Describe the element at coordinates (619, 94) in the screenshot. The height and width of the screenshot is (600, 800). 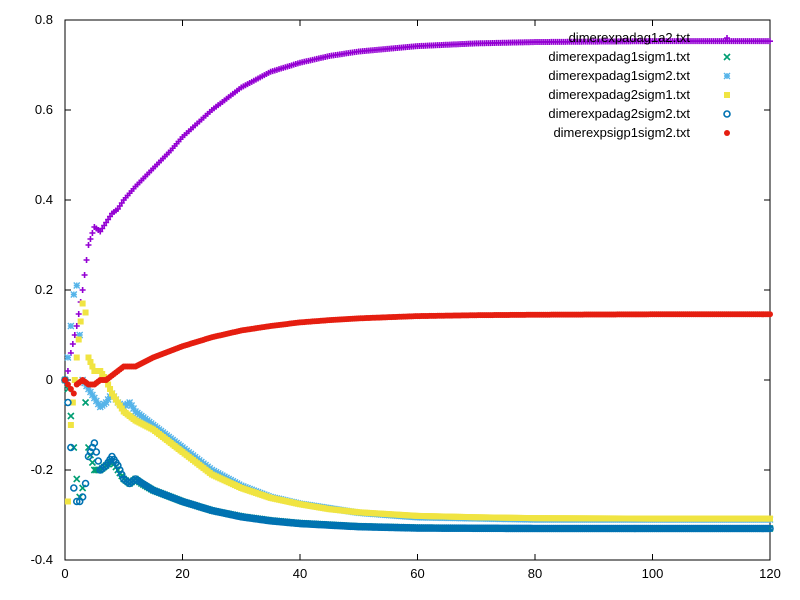
I see `legend-label: dimerexpadag2sigm1.txt` at that location.